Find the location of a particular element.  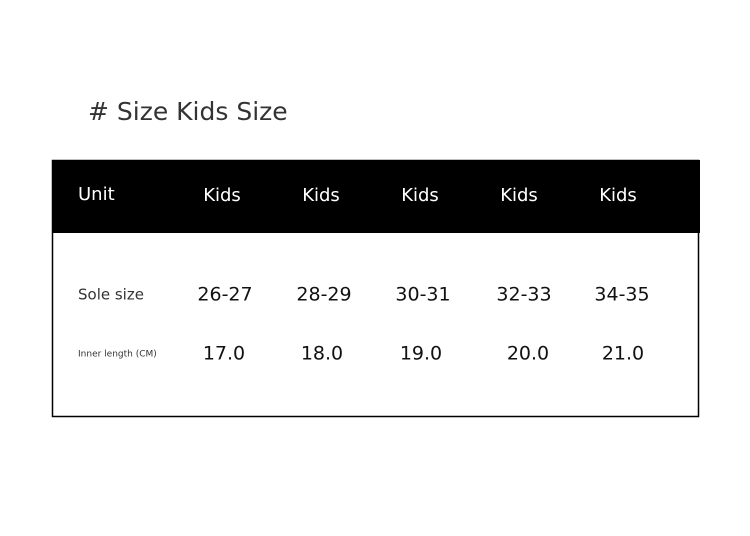

table-header-bg is located at coordinates (376, 196).